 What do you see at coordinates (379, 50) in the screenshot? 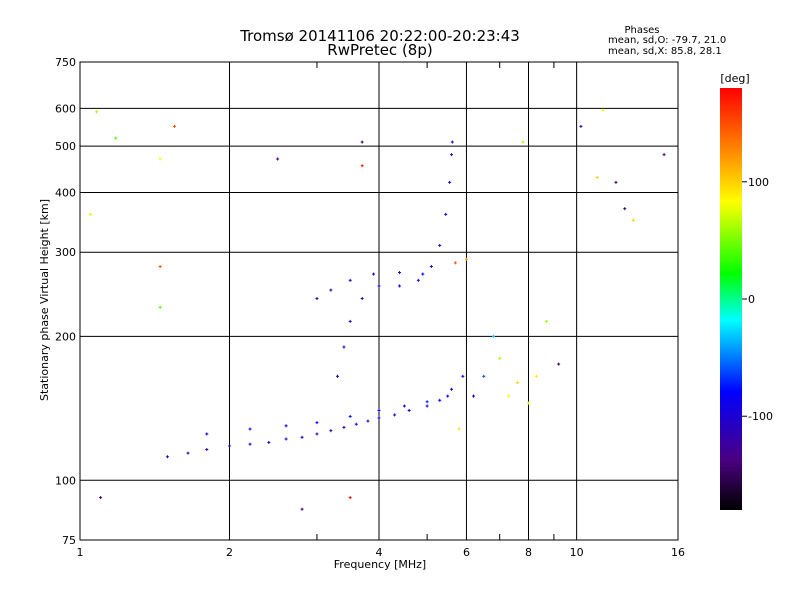
I see `chart-subtitle: RwPretec (8p)` at bounding box center [379, 50].